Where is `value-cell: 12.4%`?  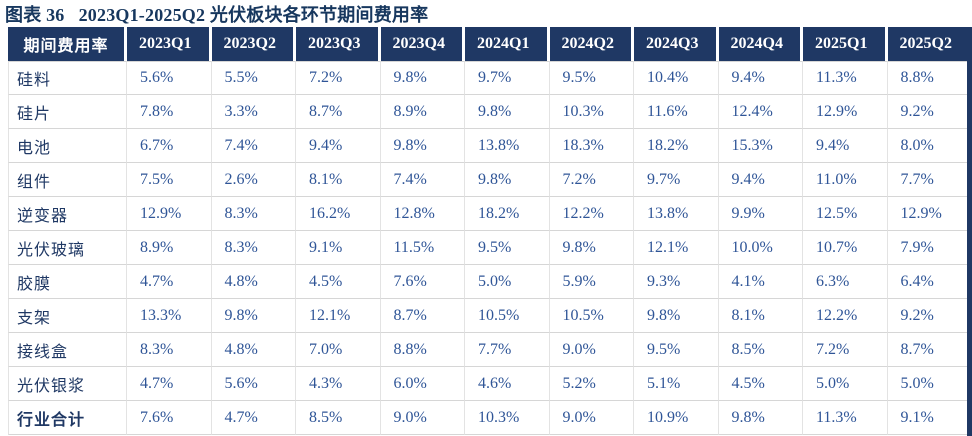 value-cell: 12.4% is located at coordinates (760, 112).